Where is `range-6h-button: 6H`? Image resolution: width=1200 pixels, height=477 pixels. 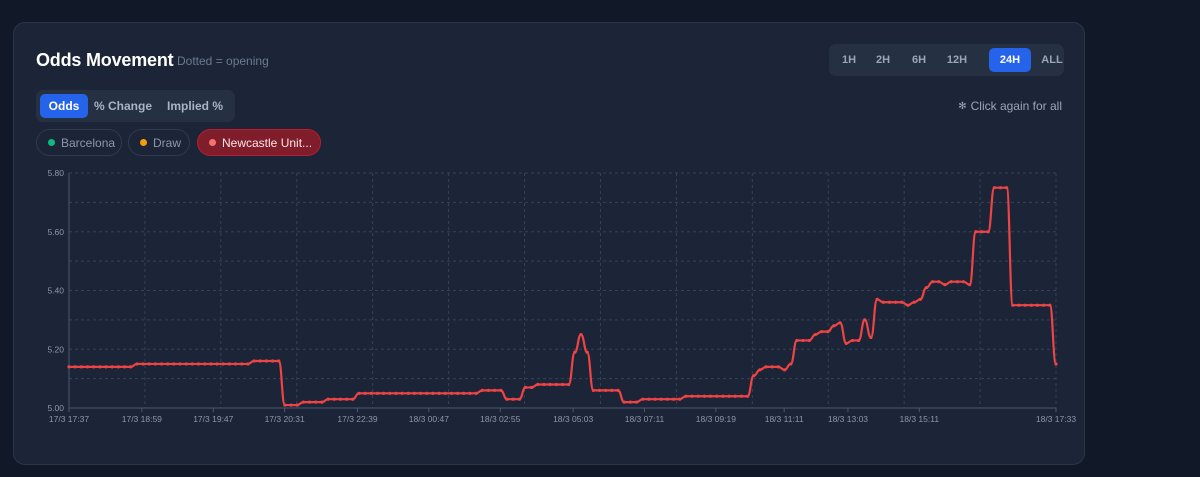
range-6h-button: 6H is located at coordinates (919, 60).